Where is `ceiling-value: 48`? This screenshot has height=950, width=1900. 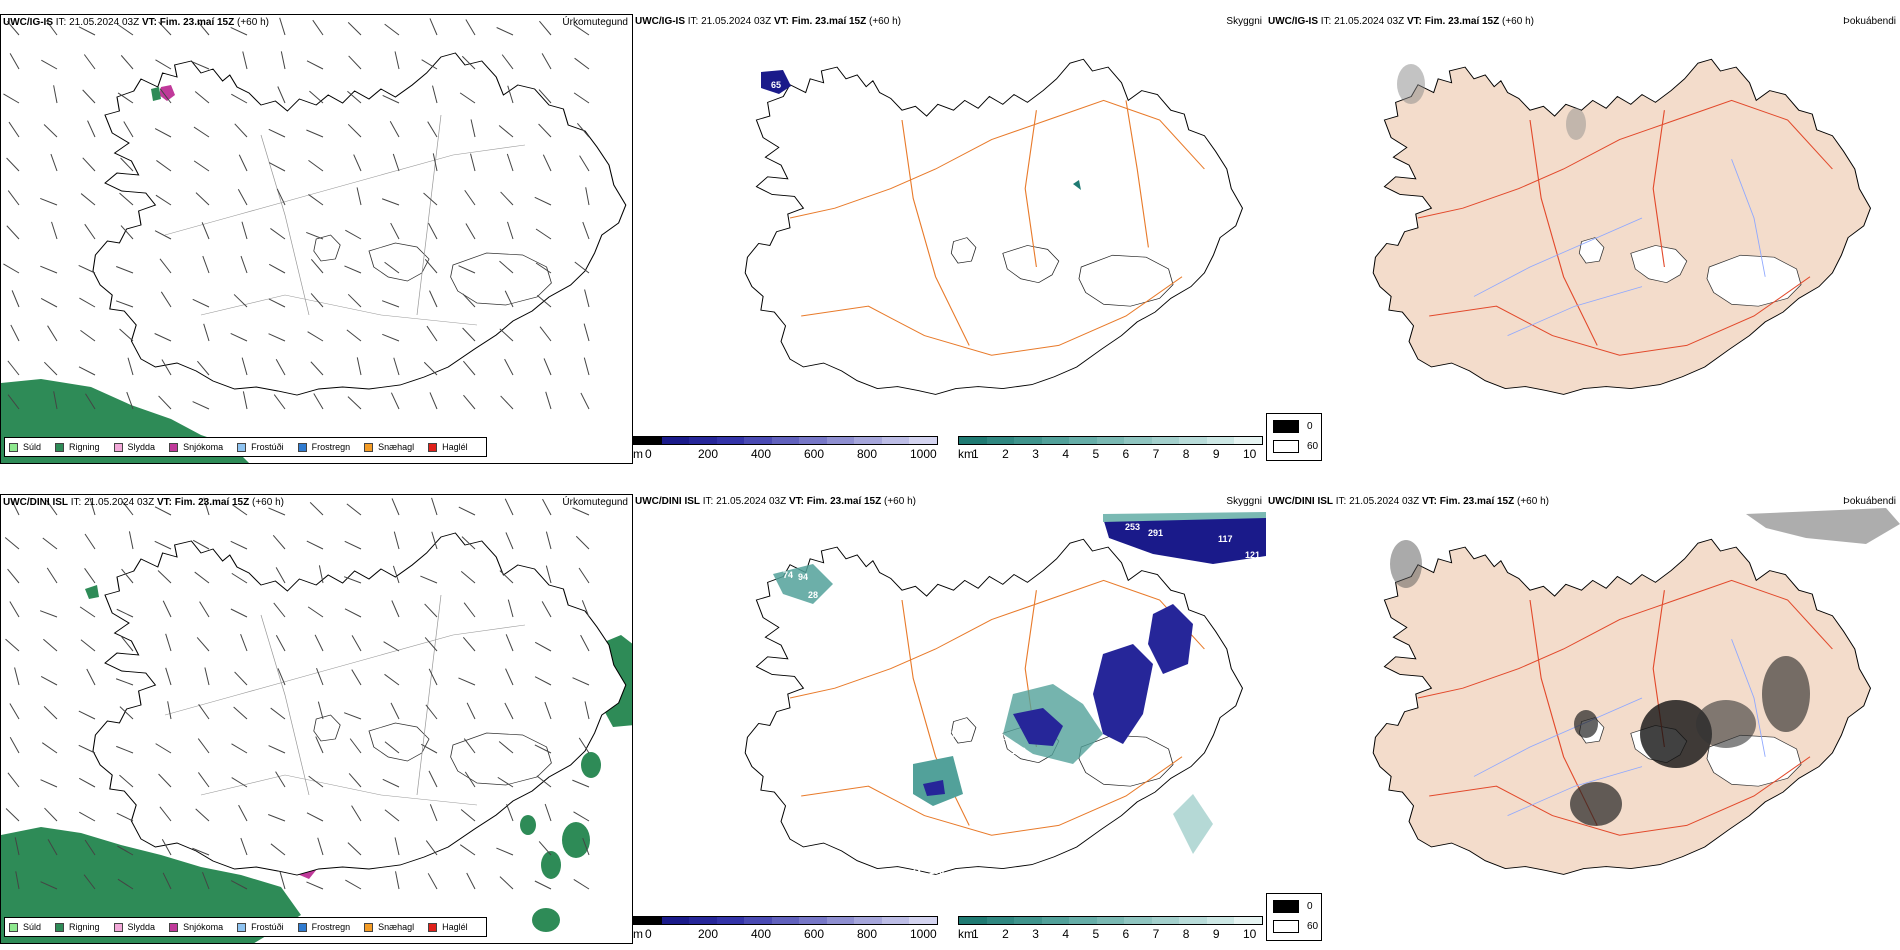 ceiling-value: 48 is located at coordinates (1185, 711).